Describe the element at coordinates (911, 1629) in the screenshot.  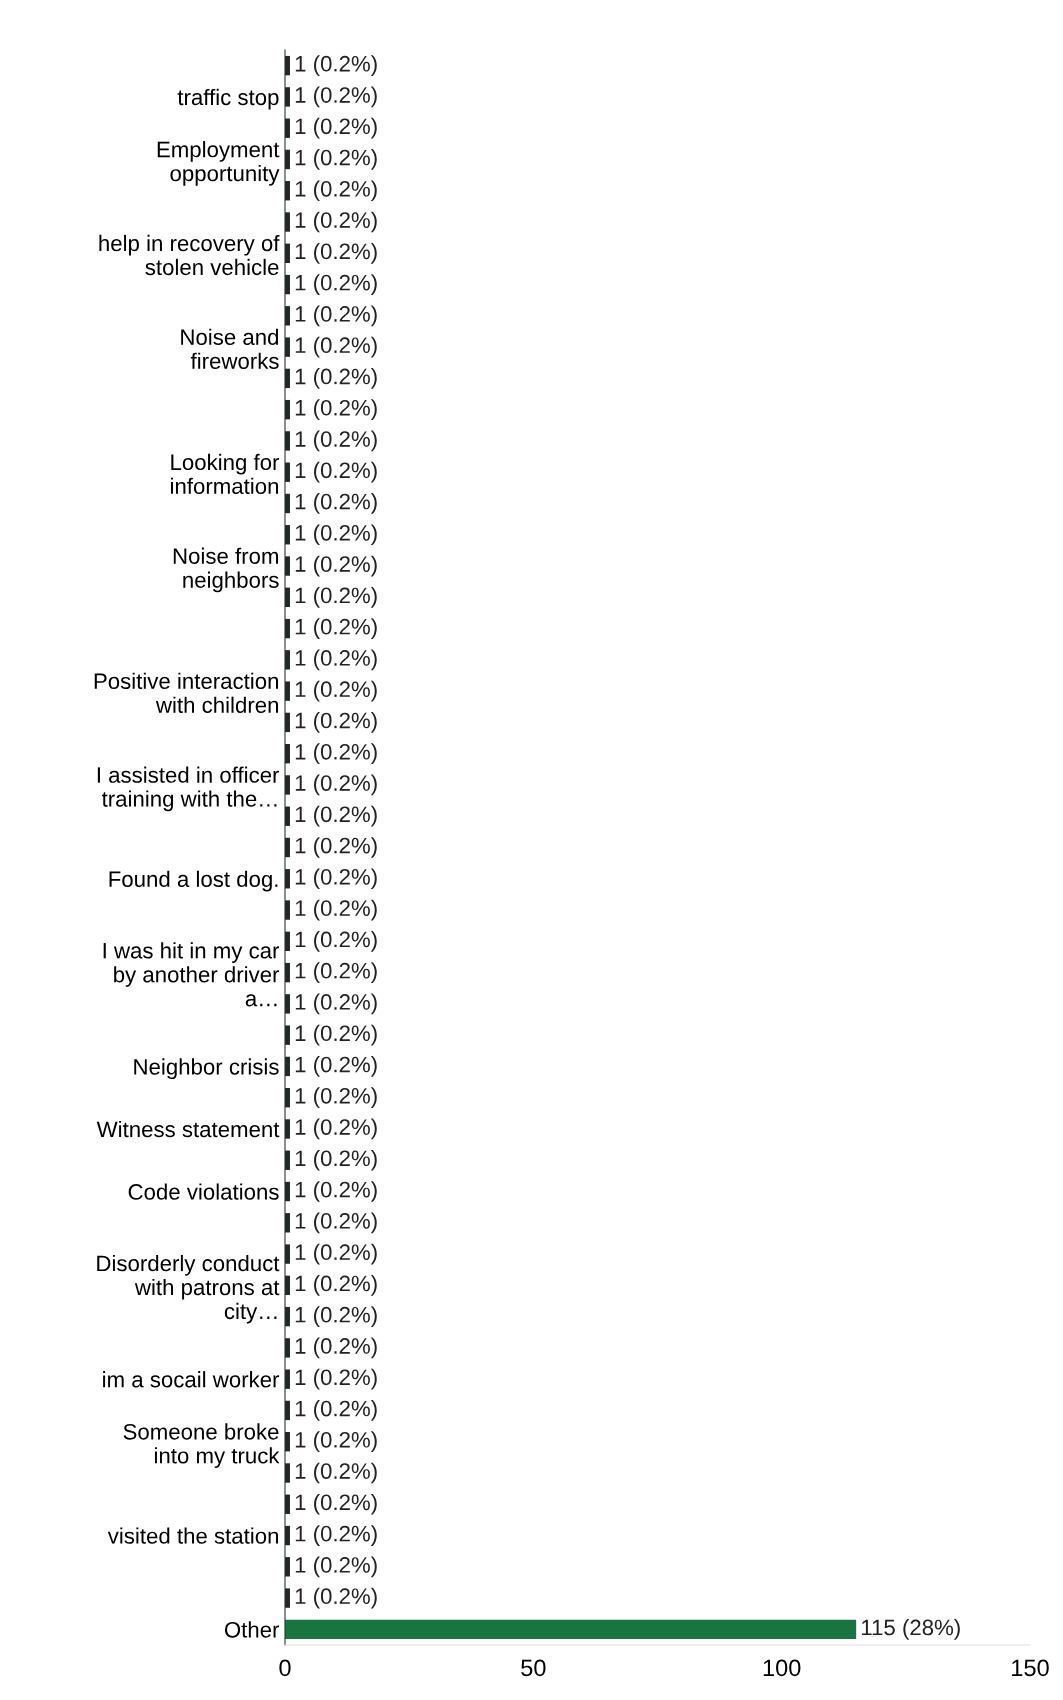
I see `data-label: 115 (28%)` at that location.